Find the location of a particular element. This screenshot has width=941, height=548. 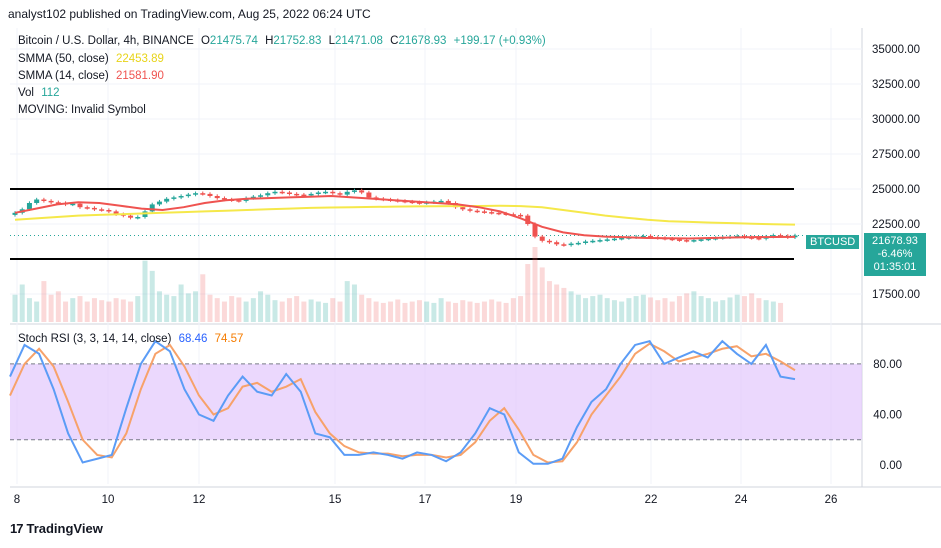

ohlc-close: C21678.93 is located at coordinates (418, 41).